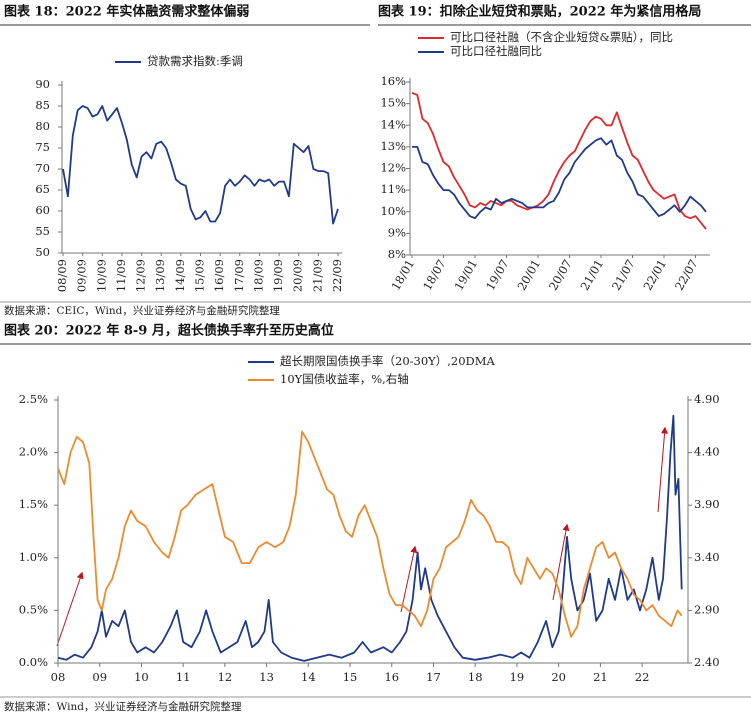  I want to click on x-tick-label: 11, so click(183, 677).